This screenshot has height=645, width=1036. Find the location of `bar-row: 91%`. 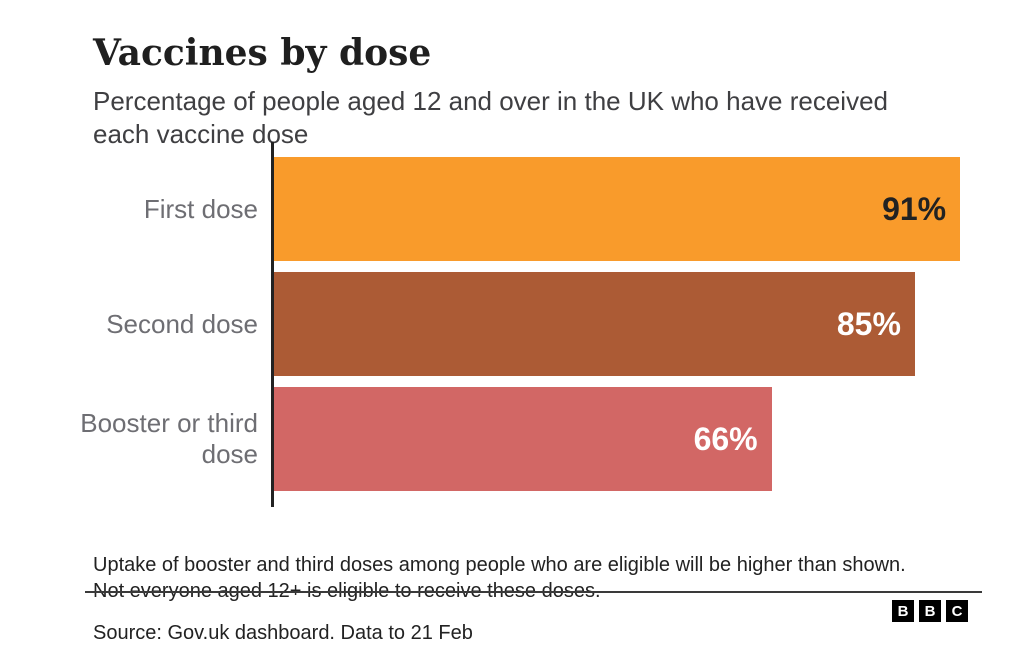

bar-row: 91% is located at coordinates (651, 209).